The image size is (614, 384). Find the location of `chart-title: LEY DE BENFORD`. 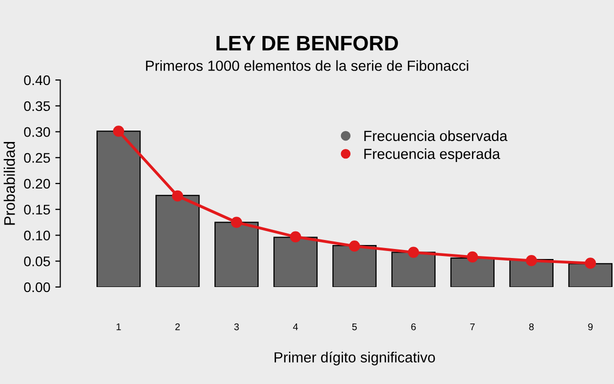

chart-title: LEY DE BENFORD is located at coordinates (307, 43).